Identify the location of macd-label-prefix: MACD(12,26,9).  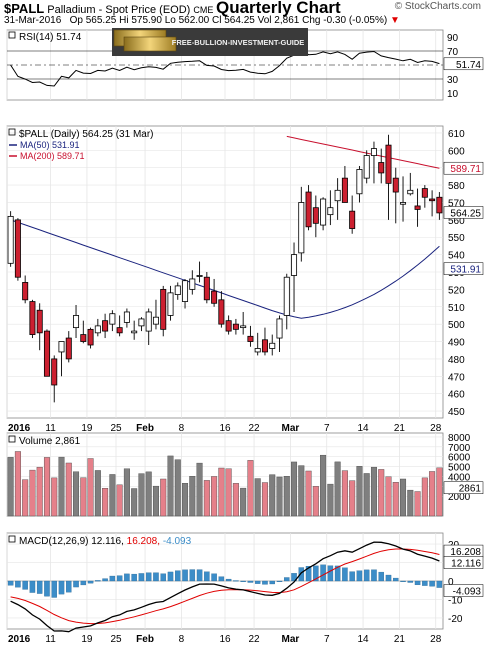
(55, 541).